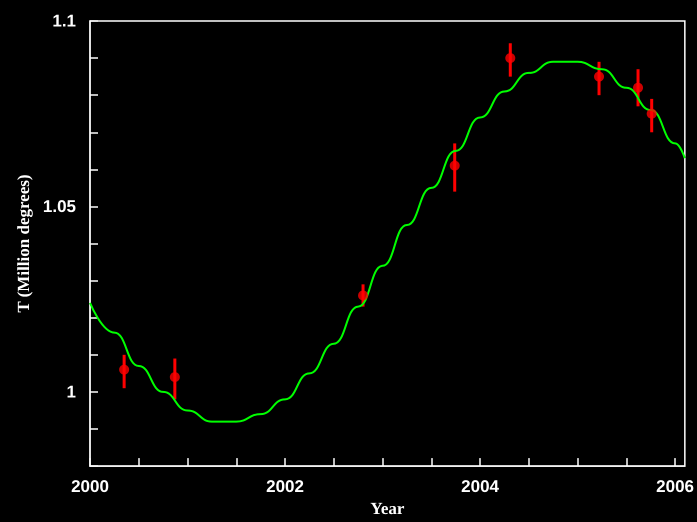 The height and width of the screenshot is (522, 697). I want to click on x-tick-label: 2004, so click(480, 486).